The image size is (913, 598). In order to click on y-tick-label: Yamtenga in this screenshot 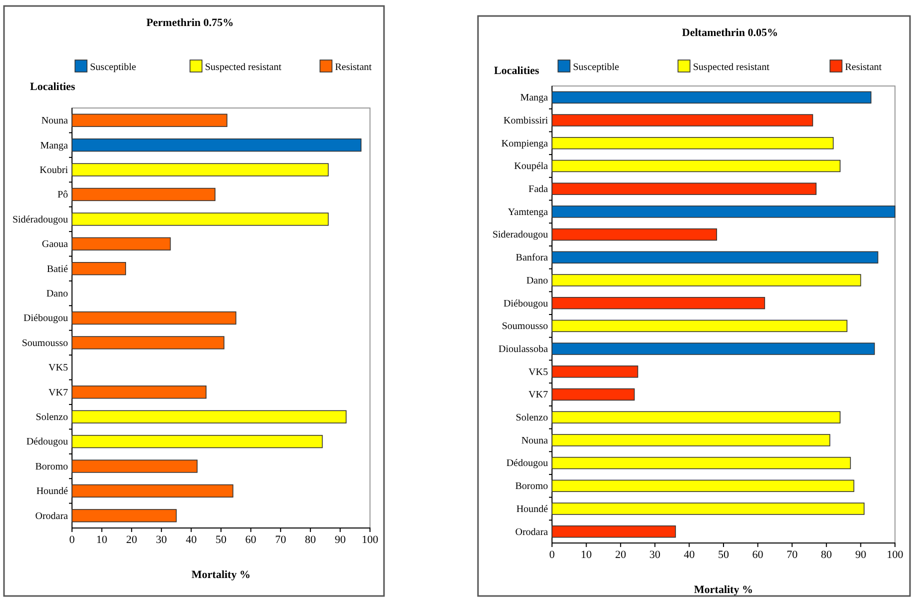, I will do `click(528, 212)`.